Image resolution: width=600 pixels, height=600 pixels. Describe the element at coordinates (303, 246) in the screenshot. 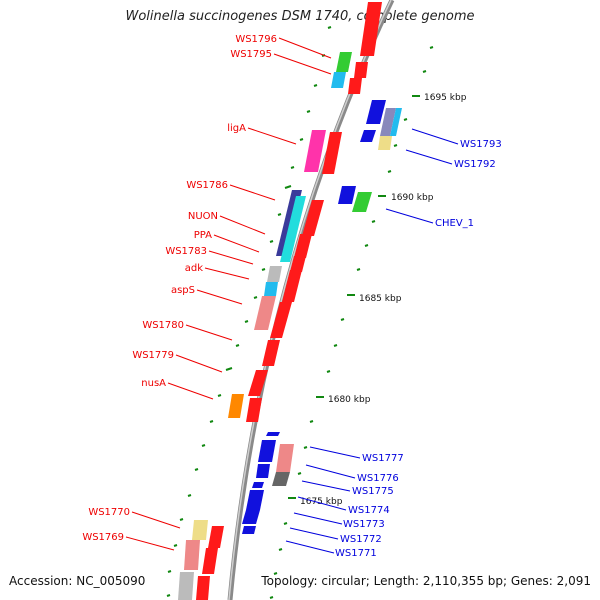

I see `gene-arrow-ppa` at that location.